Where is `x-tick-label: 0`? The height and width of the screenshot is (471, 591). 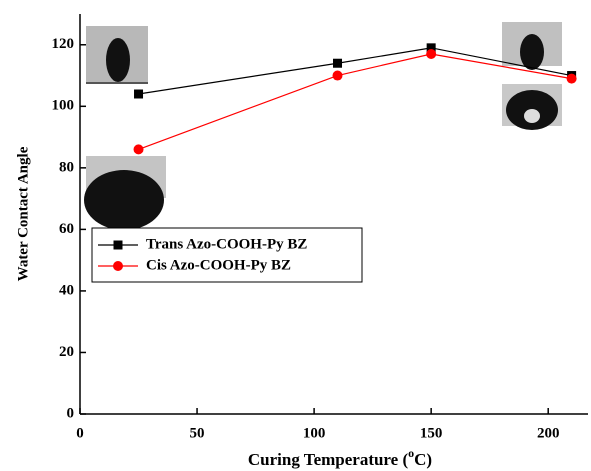
x-tick-label: 0 is located at coordinates (80, 433).